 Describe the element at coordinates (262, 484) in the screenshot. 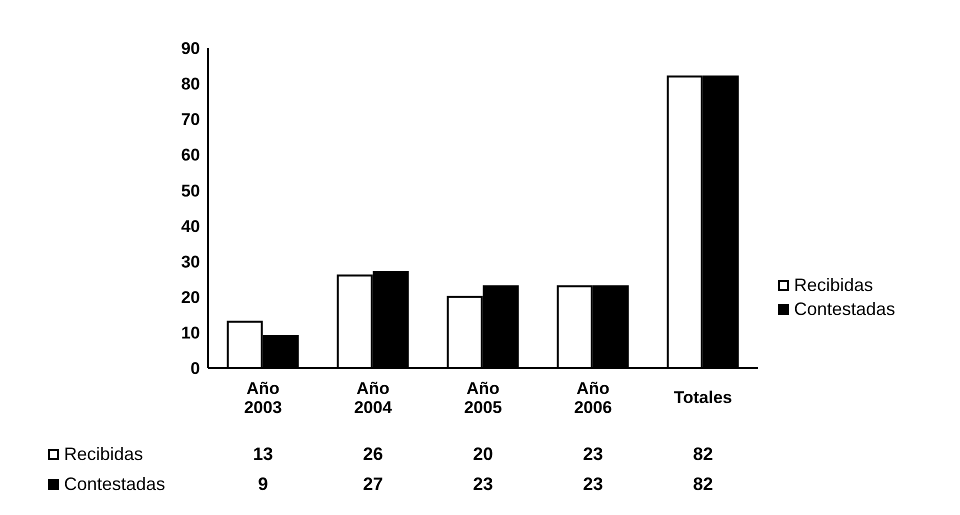

I see `data-label: 9` at that location.